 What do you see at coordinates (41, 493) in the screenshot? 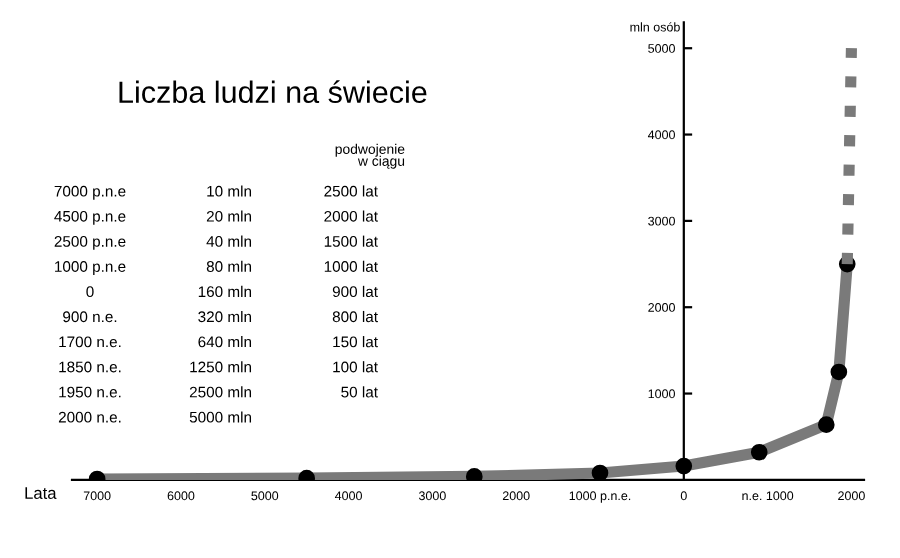
I see `x-axis-title: Lata` at bounding box center [41, 493].